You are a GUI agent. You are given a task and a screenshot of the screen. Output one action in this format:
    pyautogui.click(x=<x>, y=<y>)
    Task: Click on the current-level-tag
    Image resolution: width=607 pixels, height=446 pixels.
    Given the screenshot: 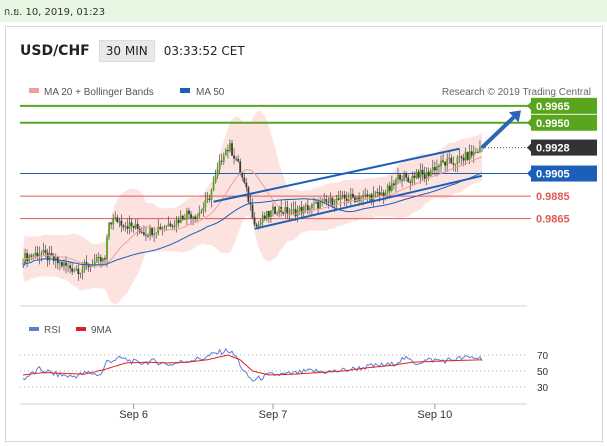 What is the action you would take?
    pyautogui.click(x=564, y=147)
    